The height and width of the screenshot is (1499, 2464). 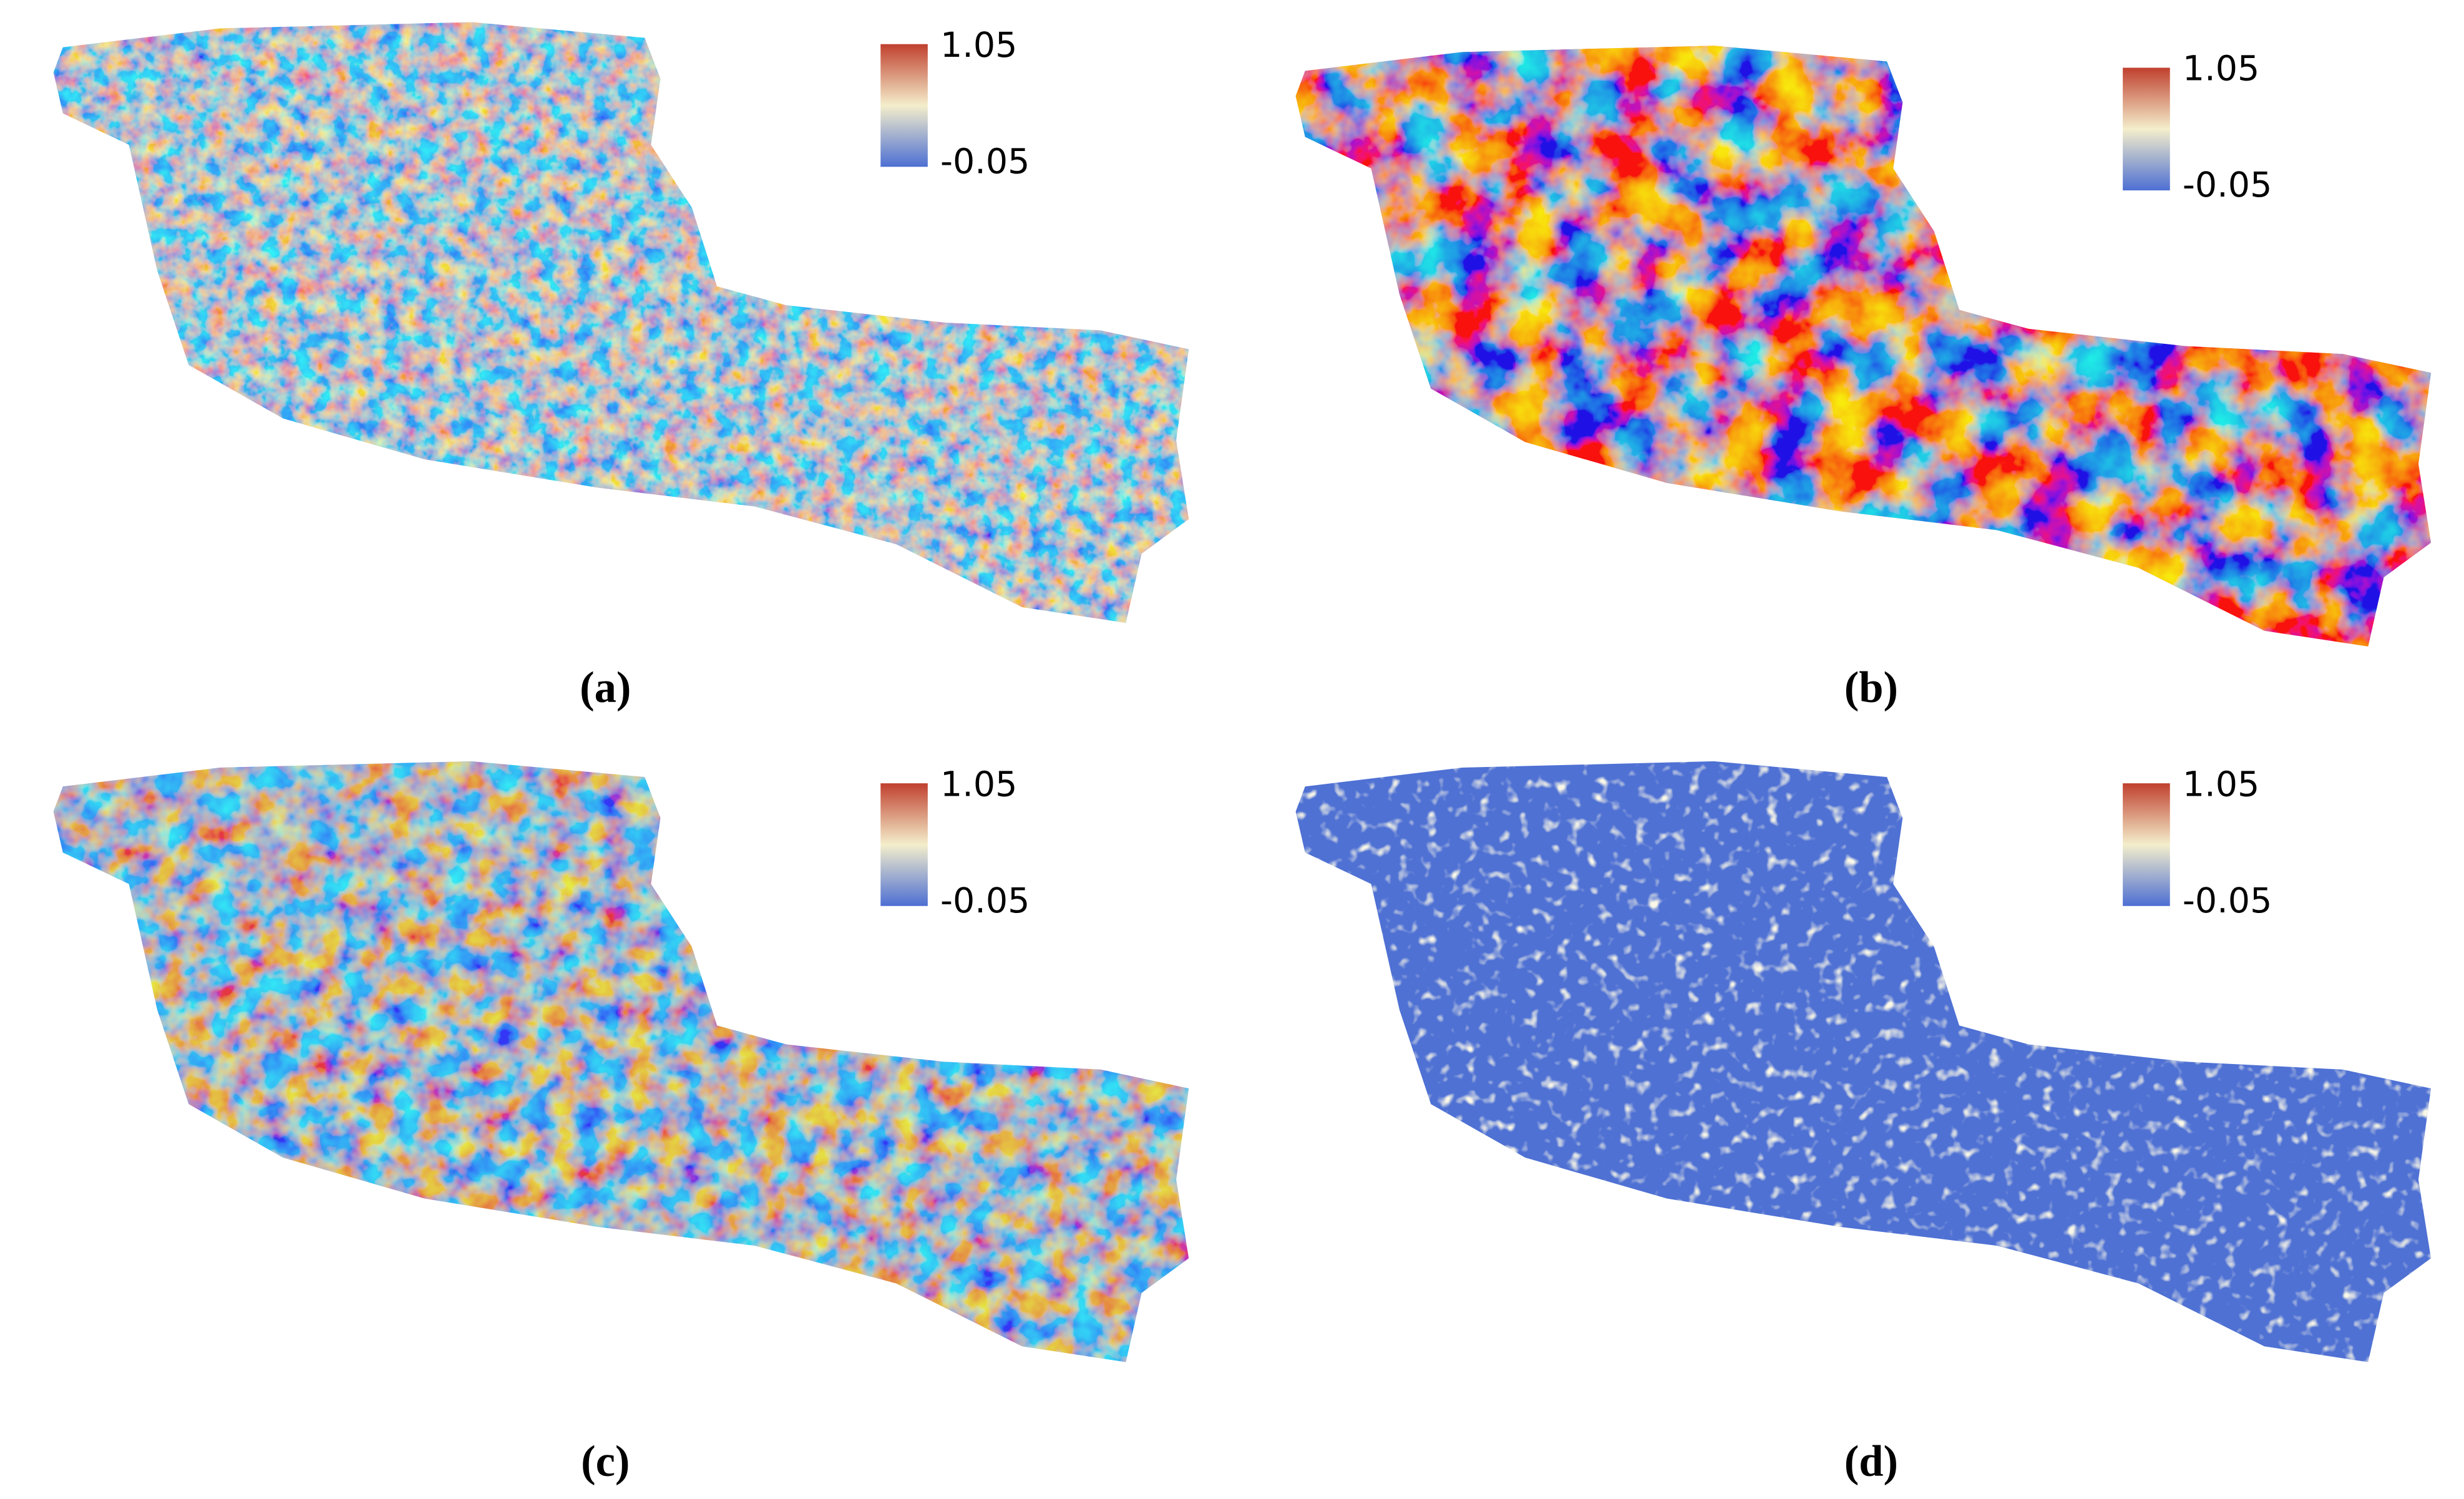 I want to click on panel-caption: (b), so click(x=1871, y=688).